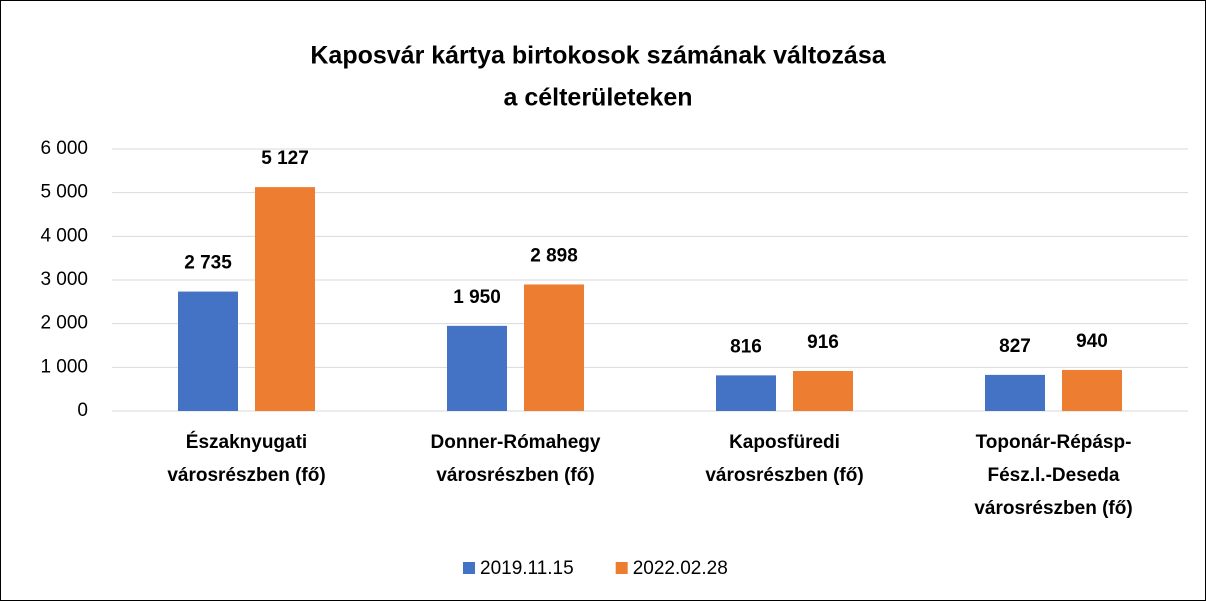 The width and height of the screenshot is (1206, 601). I want to click on y-tick-label: 5 000, so click(64, 192).